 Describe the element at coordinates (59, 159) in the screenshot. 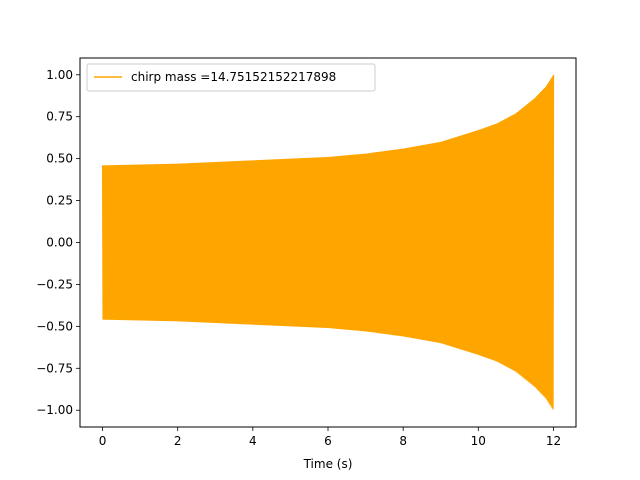

I see `y-tick-label: 0.50` at that location.